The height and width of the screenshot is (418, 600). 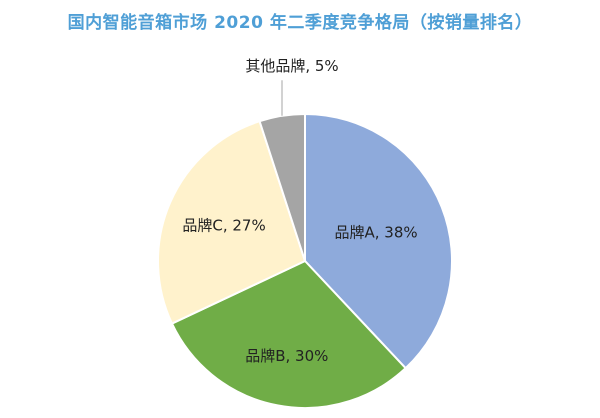 What do you see at coordinates (375, 232) in the screenshot?
I see `slice-label-1: 品牌A, 38%` at bounding box center [375, 232].